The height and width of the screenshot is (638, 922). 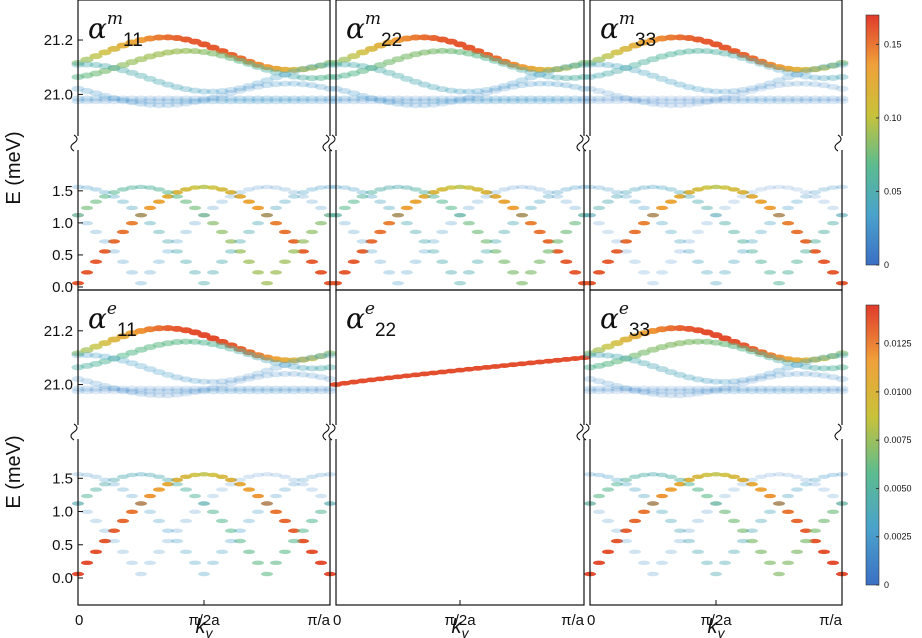 What do you see at coordinates (872, 140) in the screenshot?
I see `colorbar-gradient` at bounding box center [872, 140].